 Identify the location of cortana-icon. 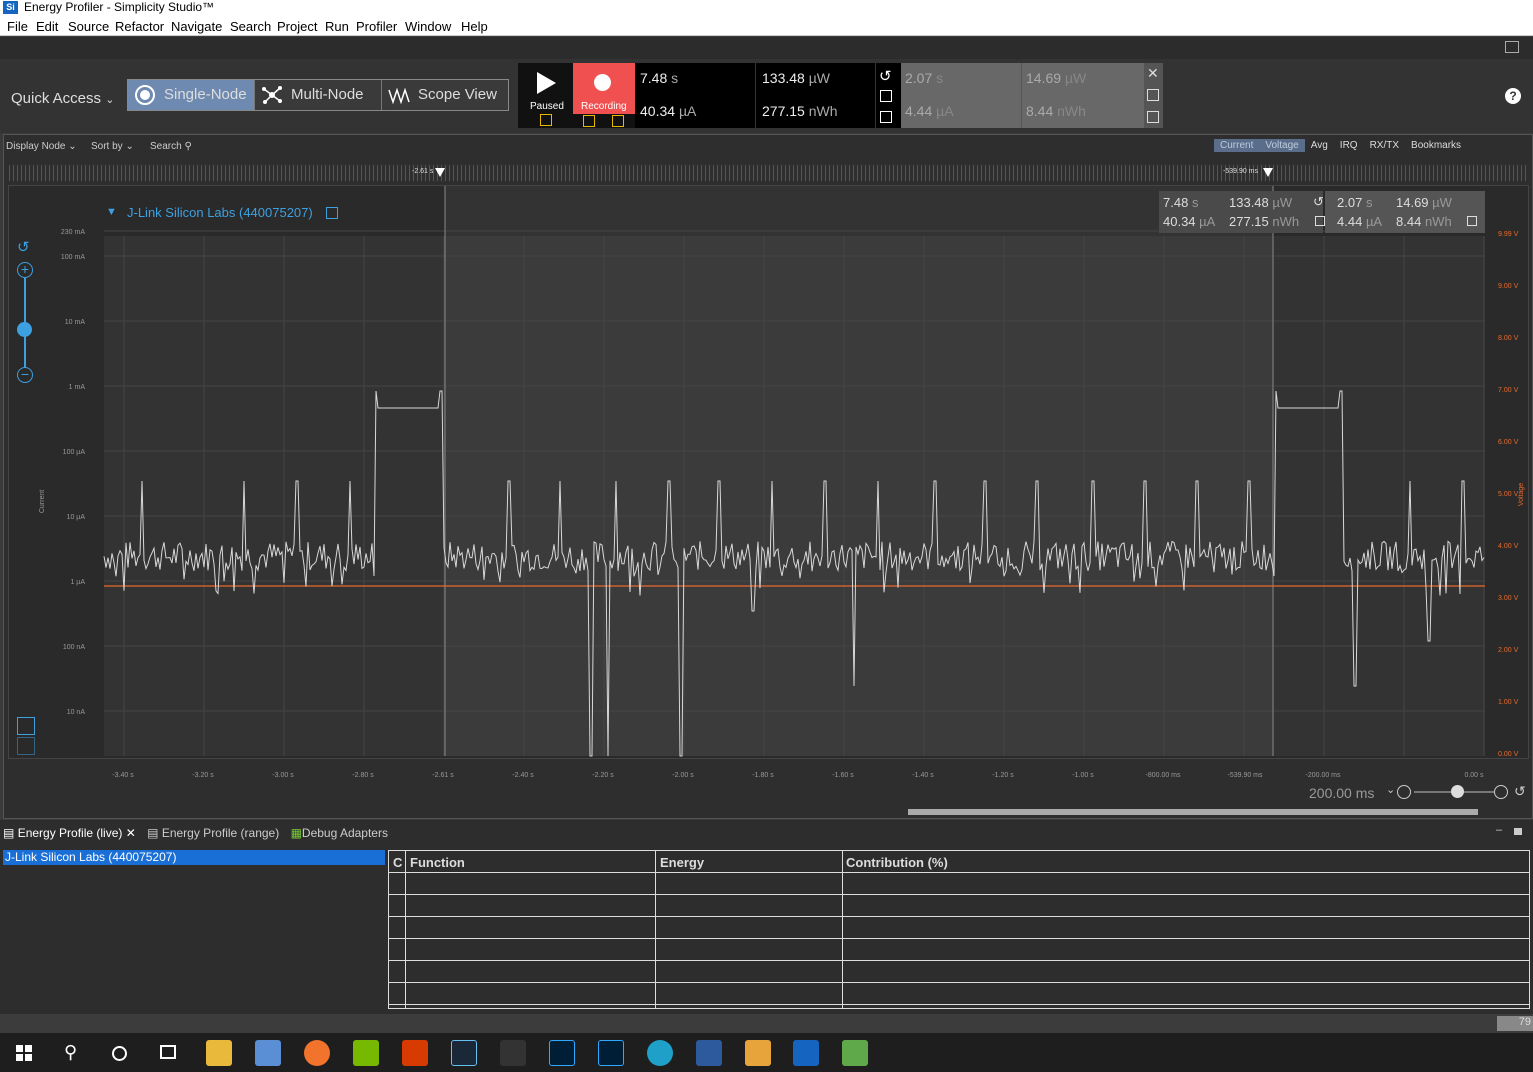
(119, 1053).